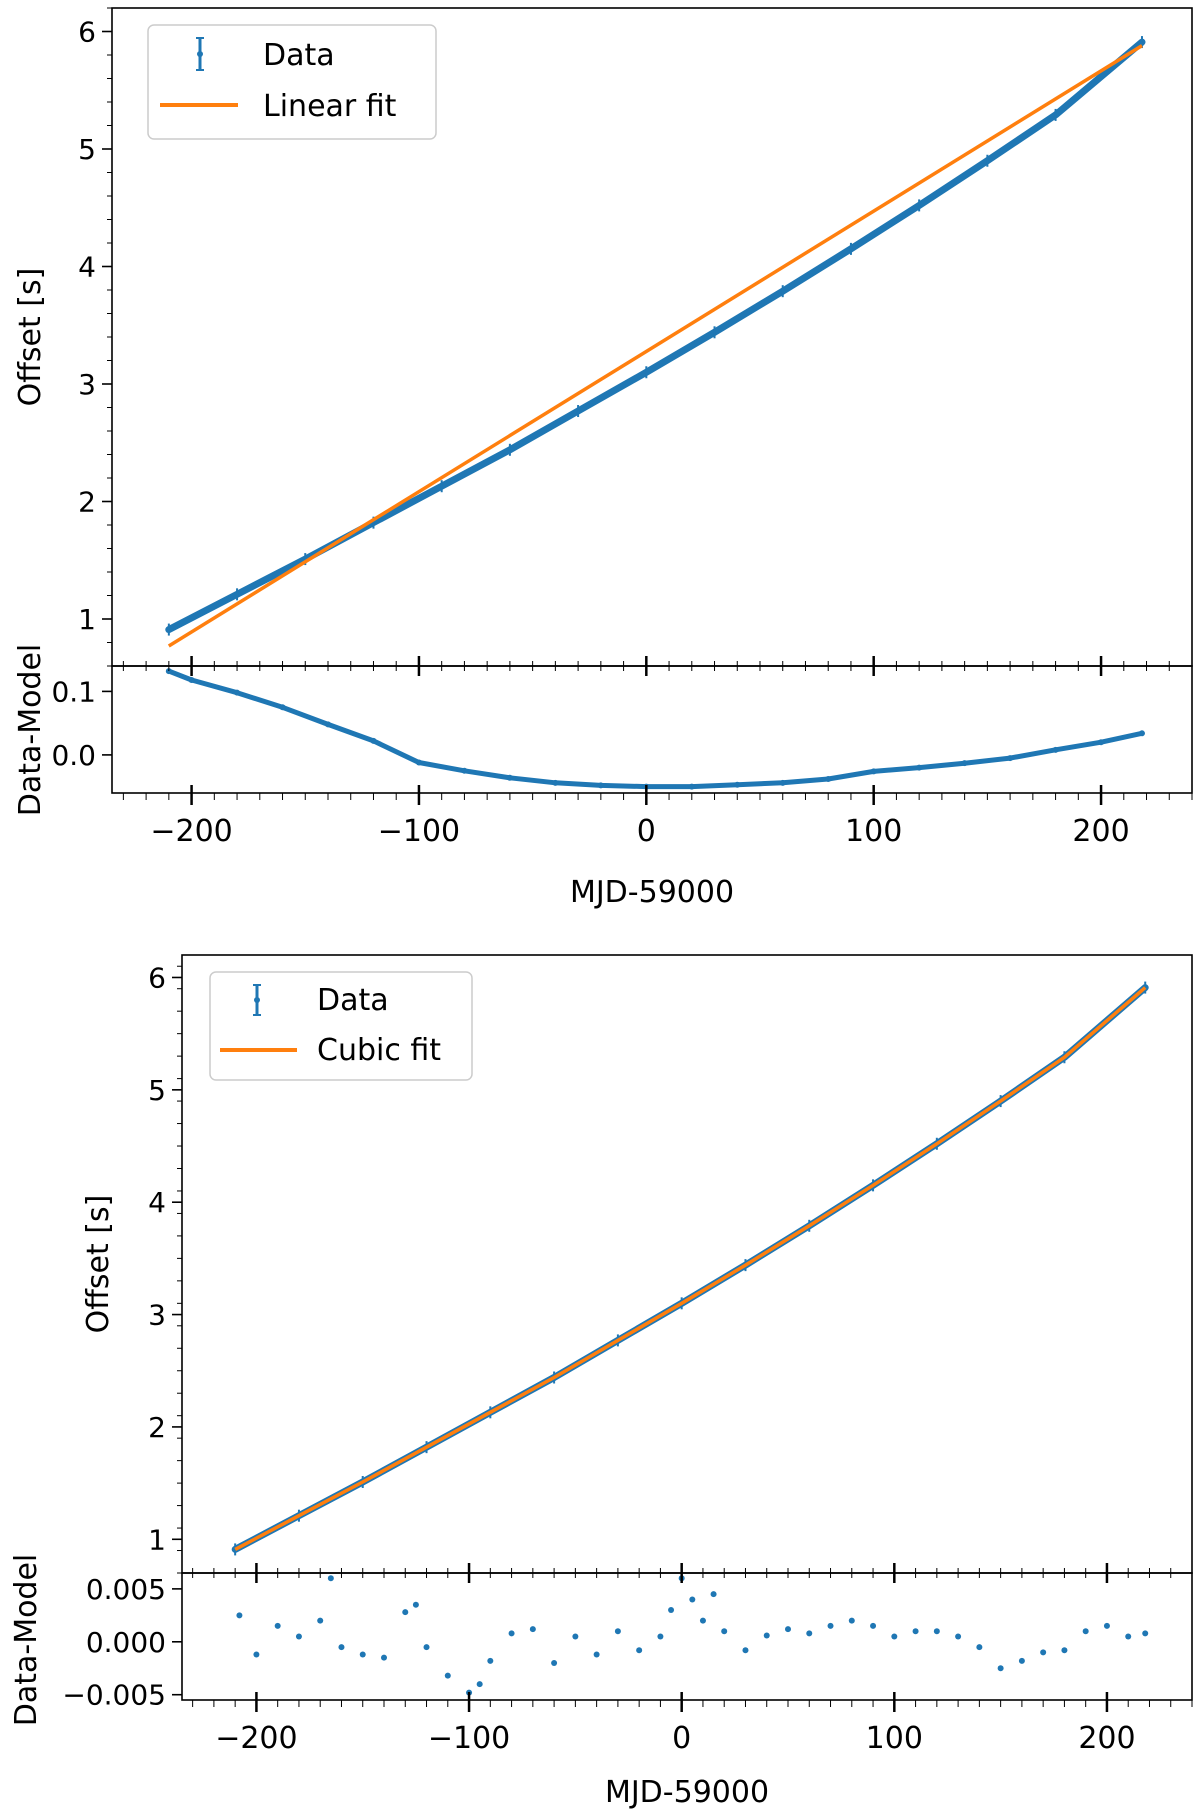 The width and height of the screenshot is (1200, 1809). What do you see at coordinates (87, 502) in the screenshot?
I see `top-main-ytick-label-1: 2` at bounding box center [87, 502].